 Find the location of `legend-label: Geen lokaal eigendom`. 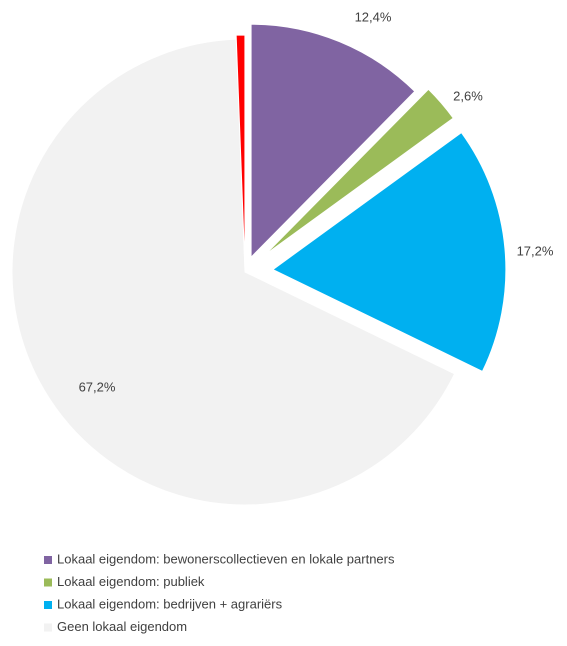

legend-label: Geen lokaal eigendom is located at coordinates (122, 626).